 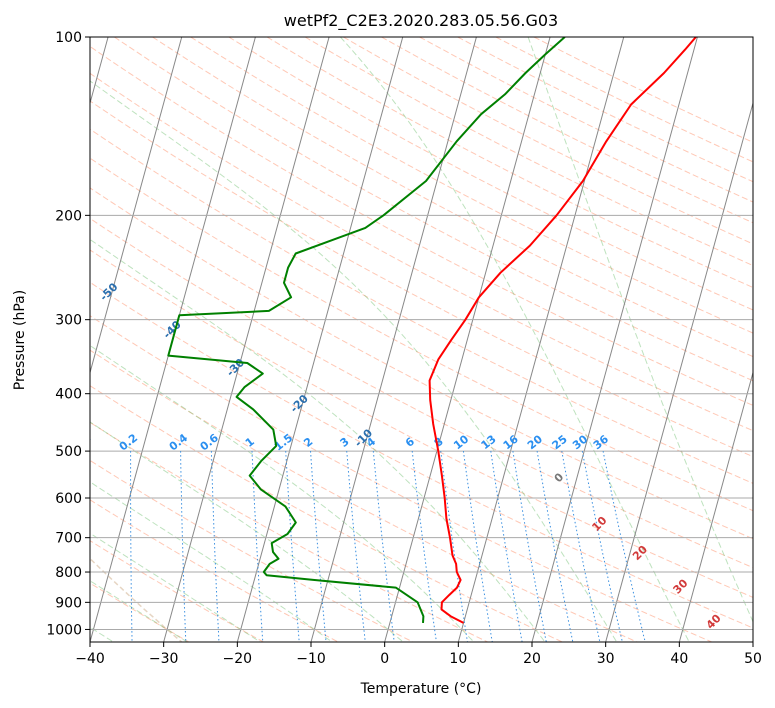 I want to click on y-tick-label: 400, so click(x=68, y=395).